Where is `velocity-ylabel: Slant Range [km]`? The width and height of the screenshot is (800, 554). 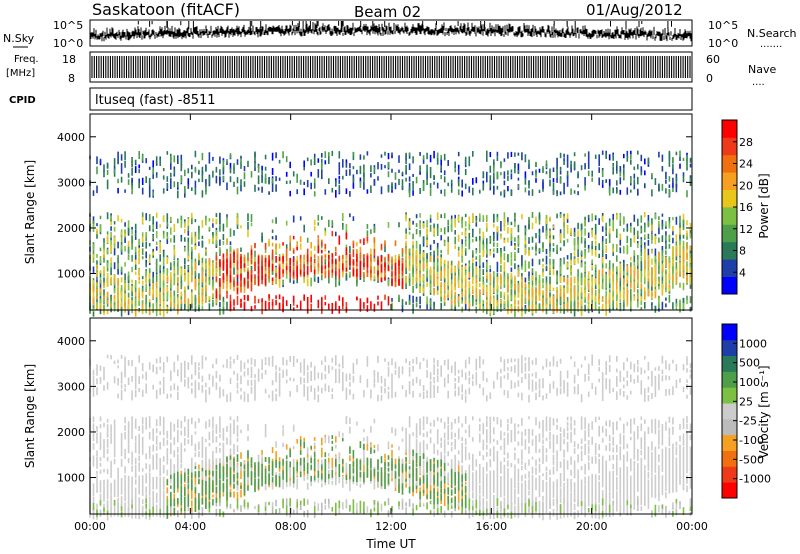
velocity-ylabel: Slant Range [km] is located at coordinates (30, 416).